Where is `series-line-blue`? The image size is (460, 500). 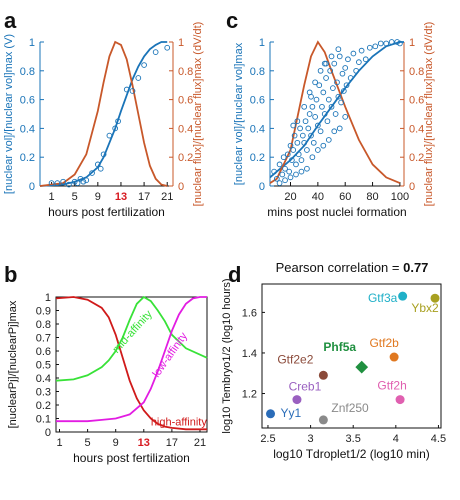
series-line-blue is located at coordinates (103, 114).